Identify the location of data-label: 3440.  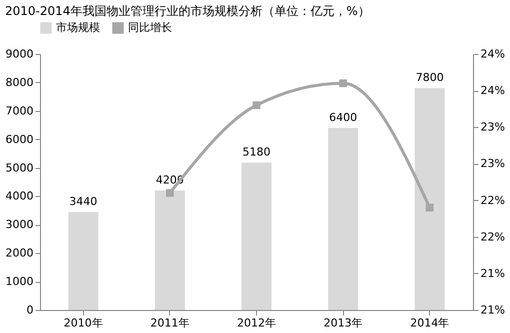
(83, 201).